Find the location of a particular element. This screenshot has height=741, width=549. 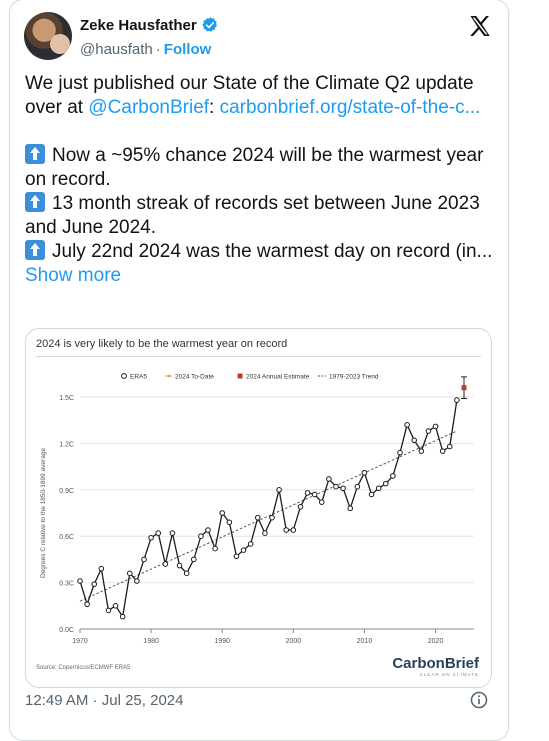

legend-label-era5: ERA5 is located at coordinates (138, 377).